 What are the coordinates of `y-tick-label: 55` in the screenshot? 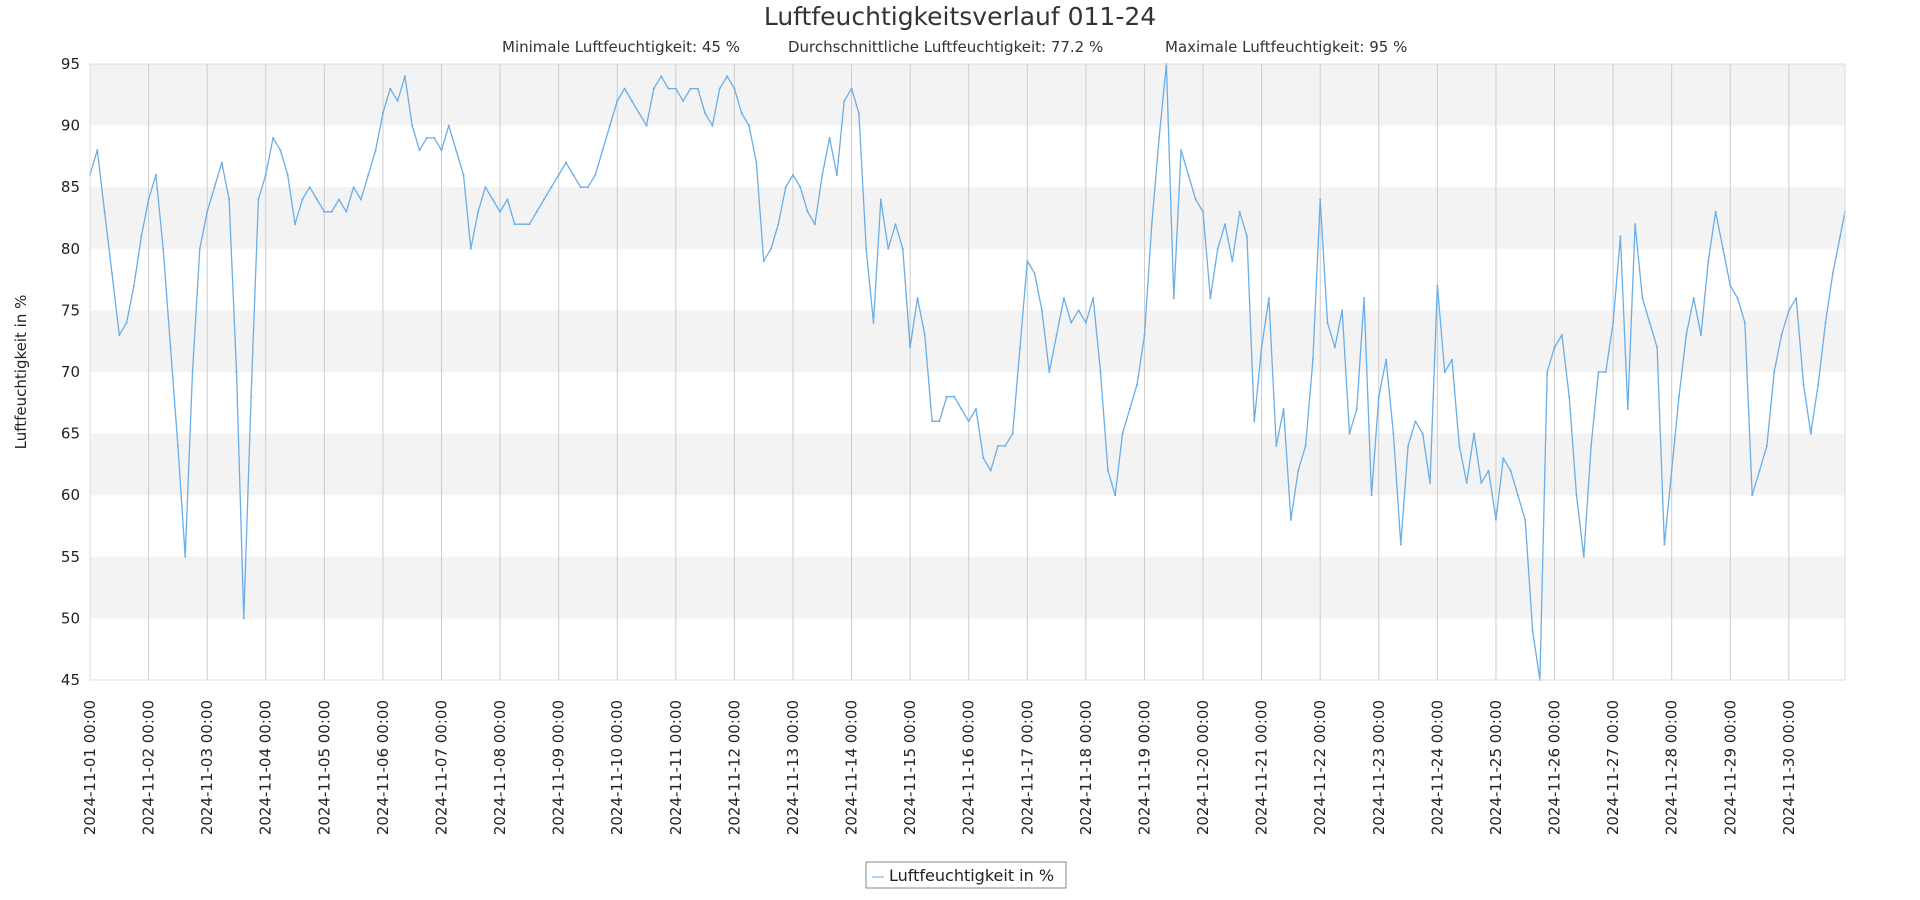 It's located at (70, 557).